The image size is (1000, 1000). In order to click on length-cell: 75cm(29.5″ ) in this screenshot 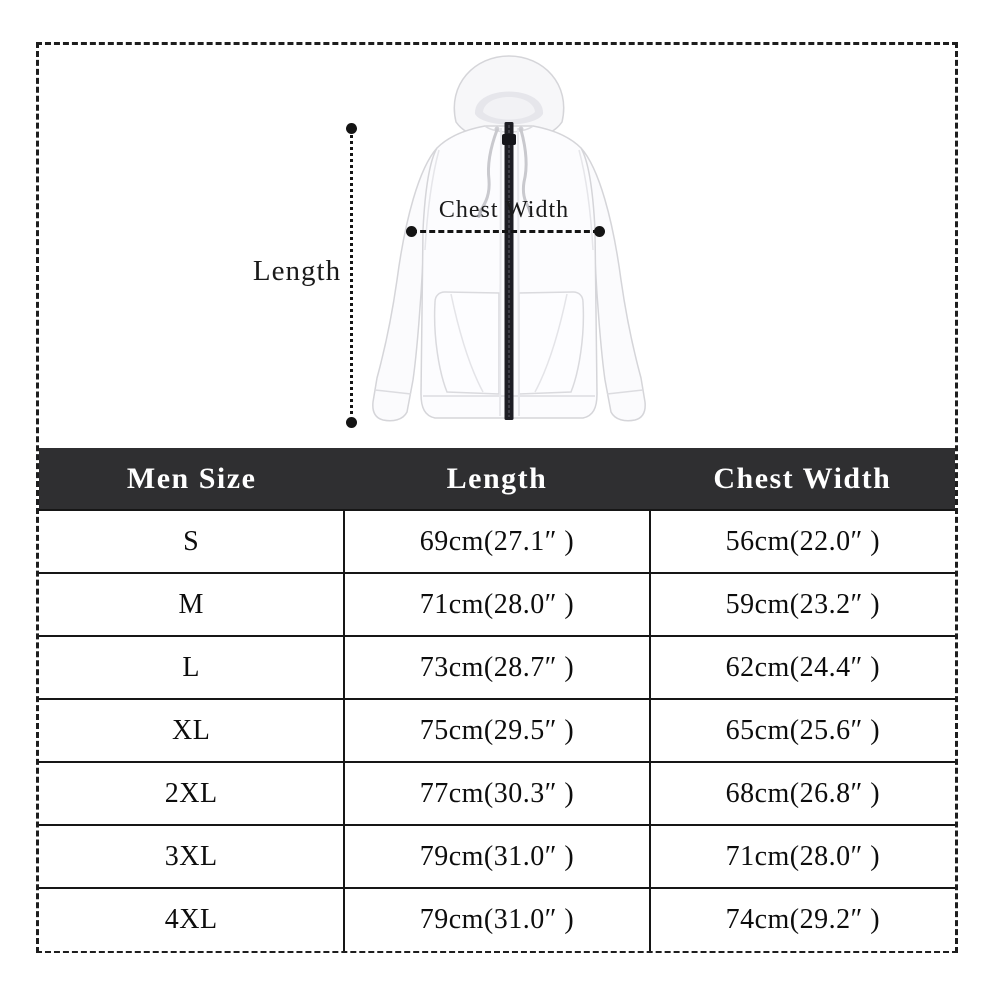, I will do `click(497, 730)`.